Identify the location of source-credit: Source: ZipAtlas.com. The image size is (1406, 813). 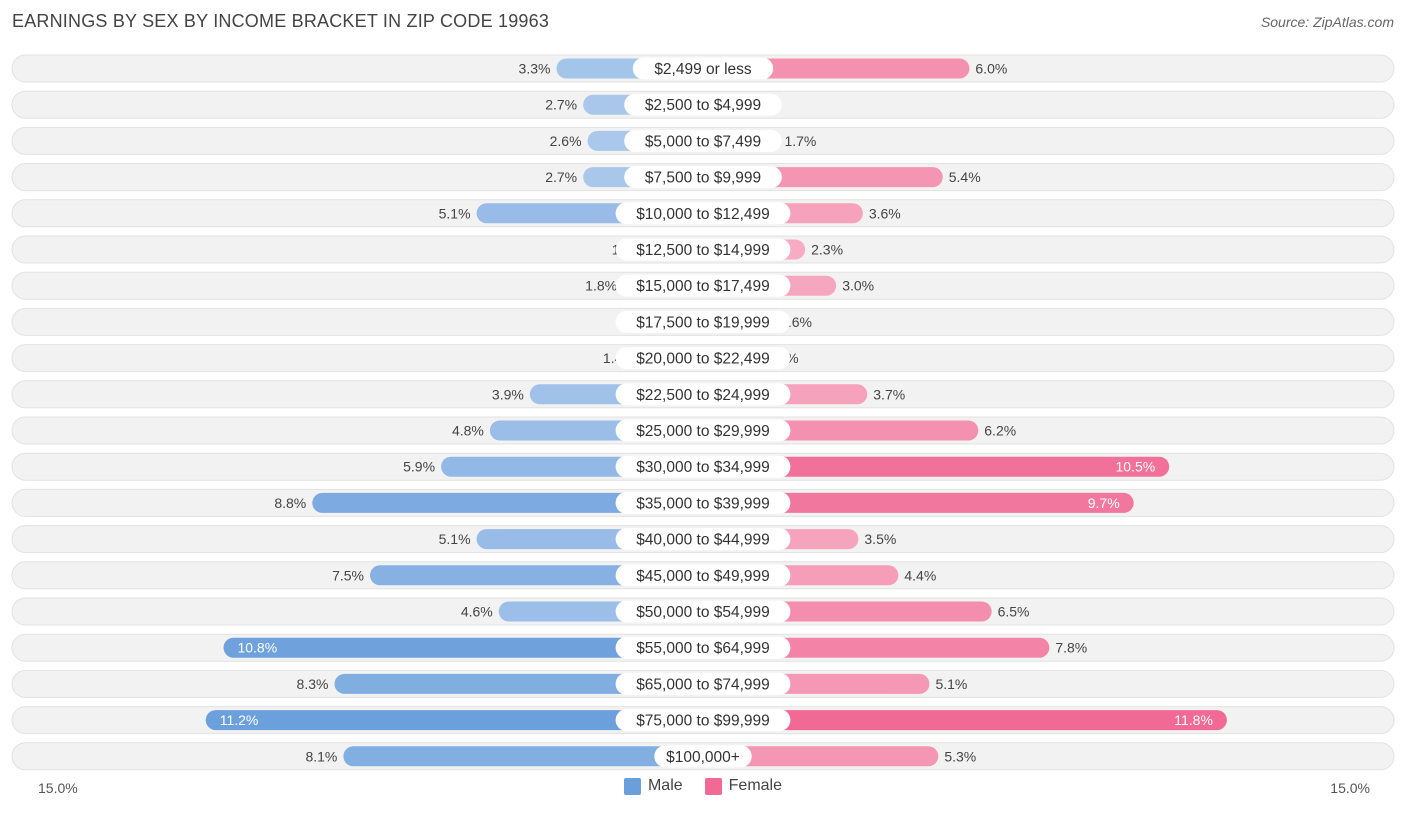
(1327, 22).